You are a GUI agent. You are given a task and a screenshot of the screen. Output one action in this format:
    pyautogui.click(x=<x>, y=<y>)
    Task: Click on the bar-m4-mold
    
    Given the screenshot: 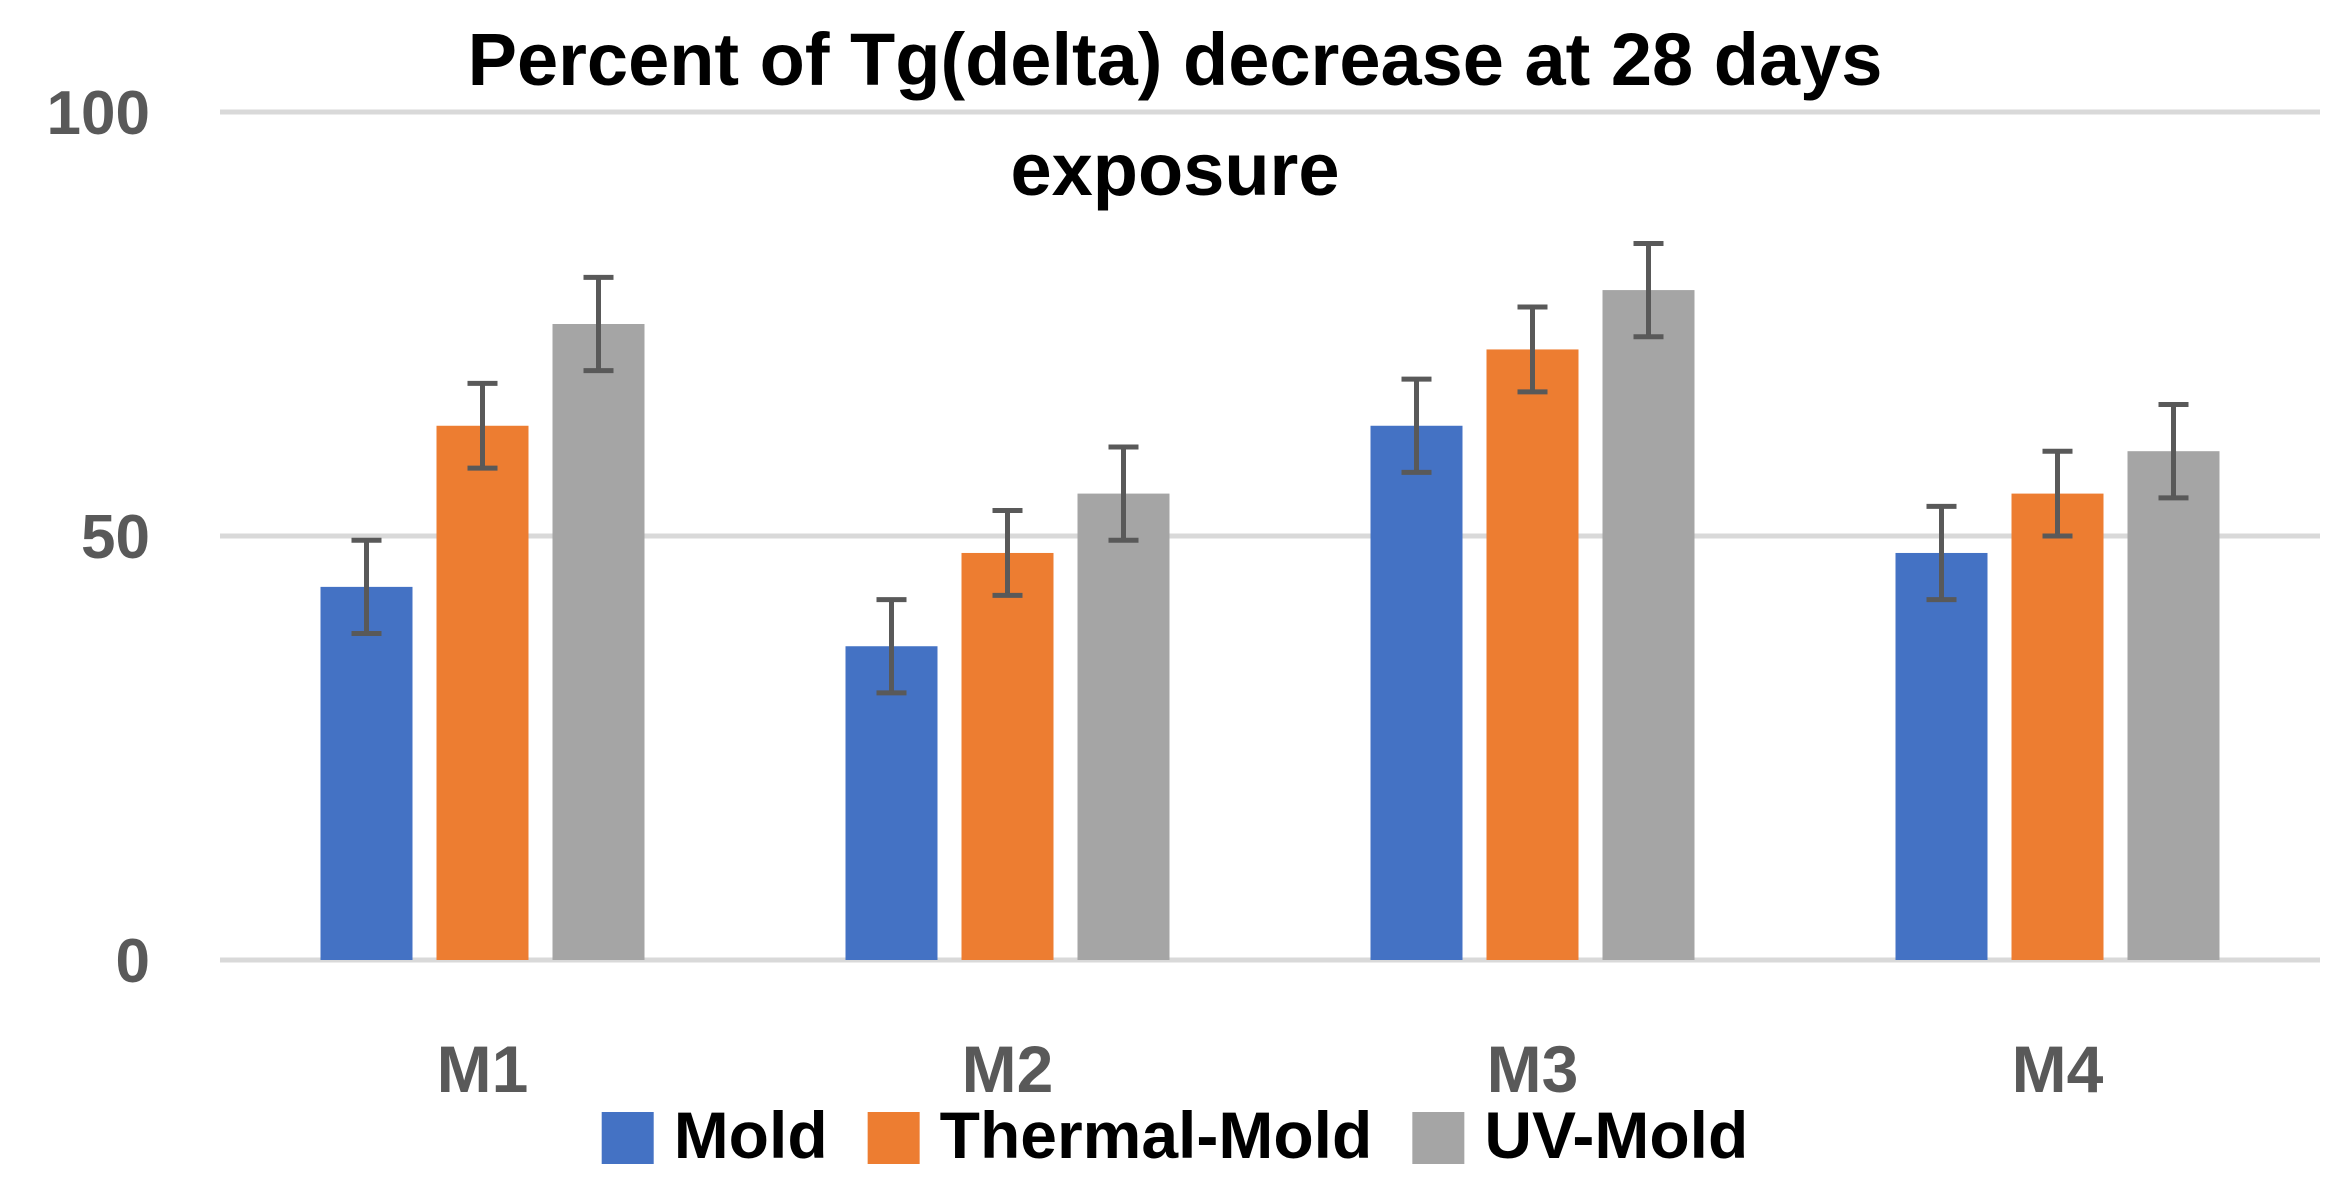 What is the action you would take?
    pyautogui.click(x=1941, y=756)
    